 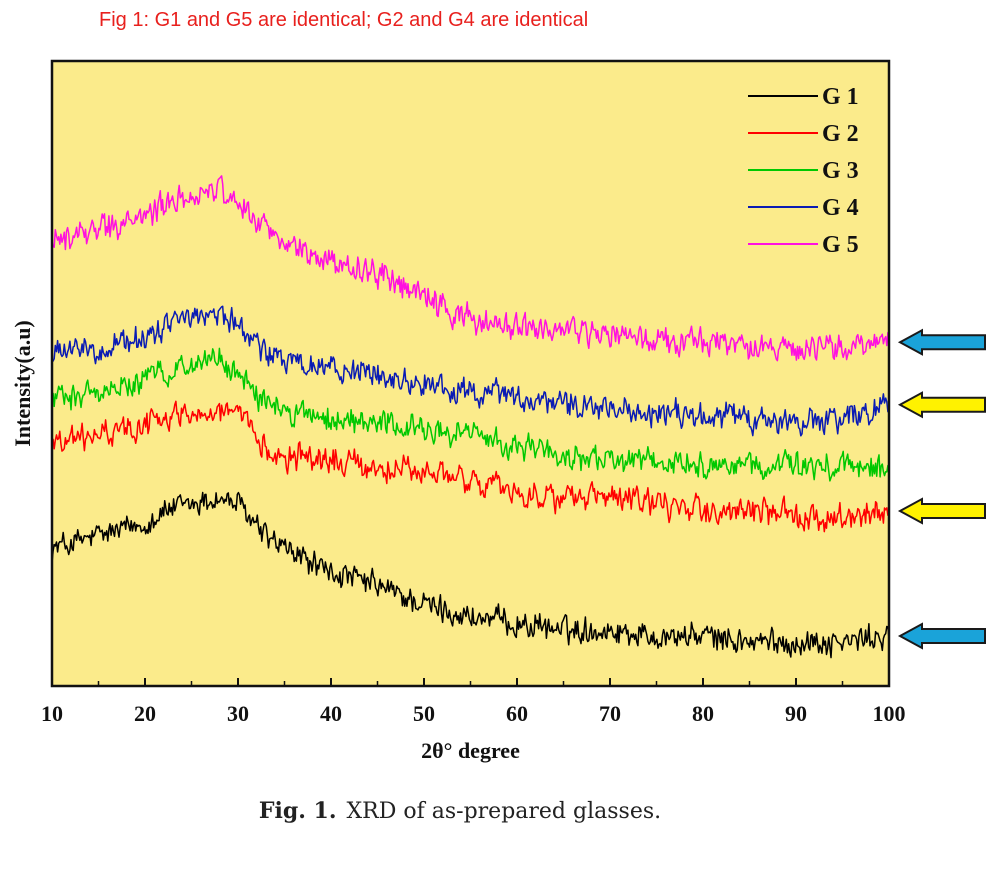 I want to click on legend-label-g2: G 2, so click(x=840, y=134).